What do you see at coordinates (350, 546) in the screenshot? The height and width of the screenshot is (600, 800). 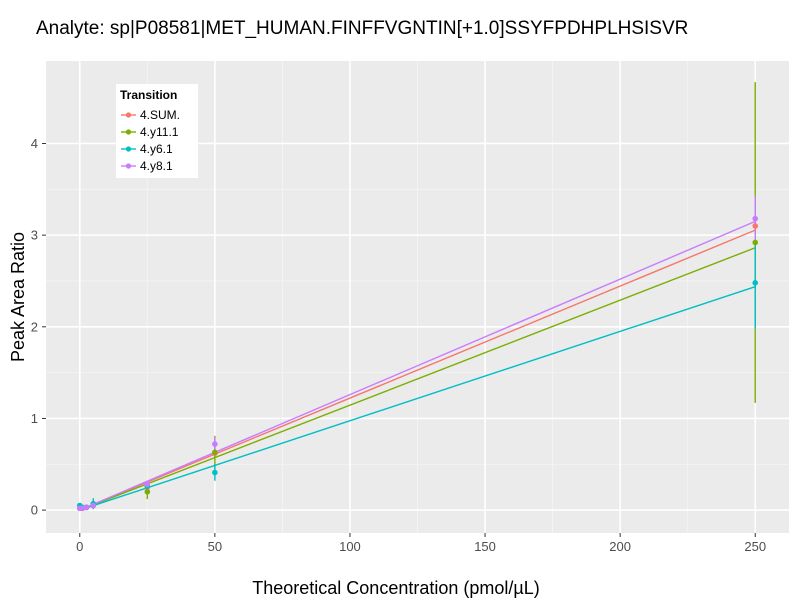 I see `x-tick-label: 100` at bounding box center [350, 546].